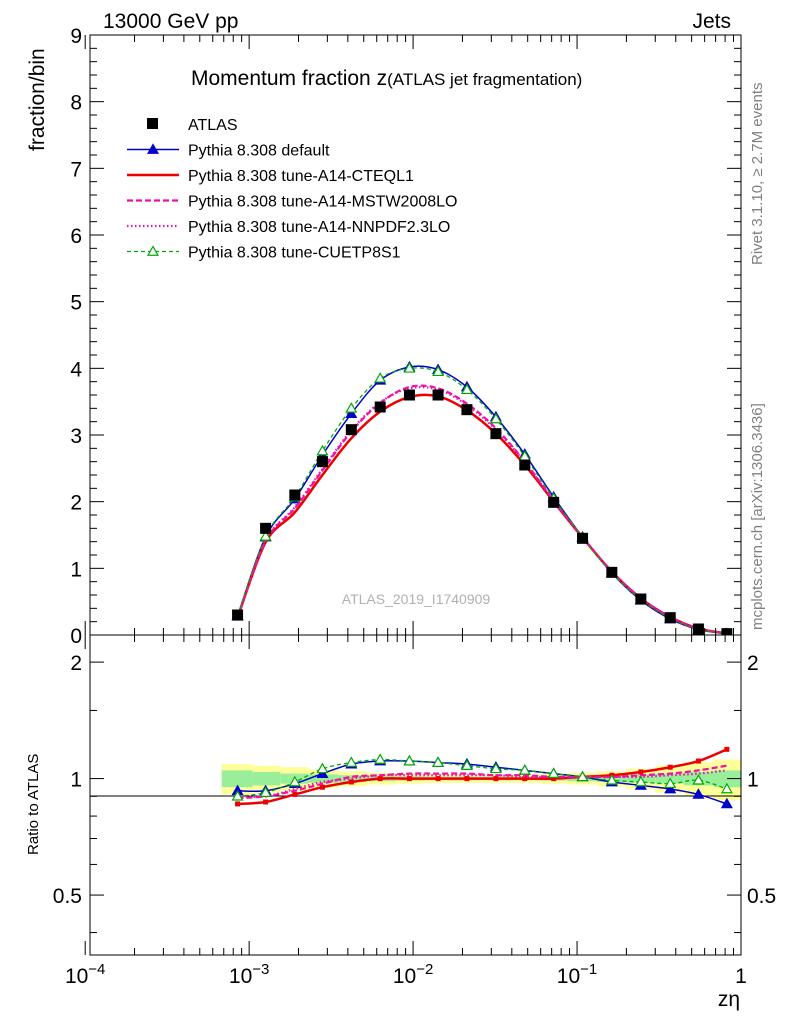  What do you see at coordinates (76, 436) in the screenshot?
I see `y-tick-label: 3` at bounding box center [76, 436].